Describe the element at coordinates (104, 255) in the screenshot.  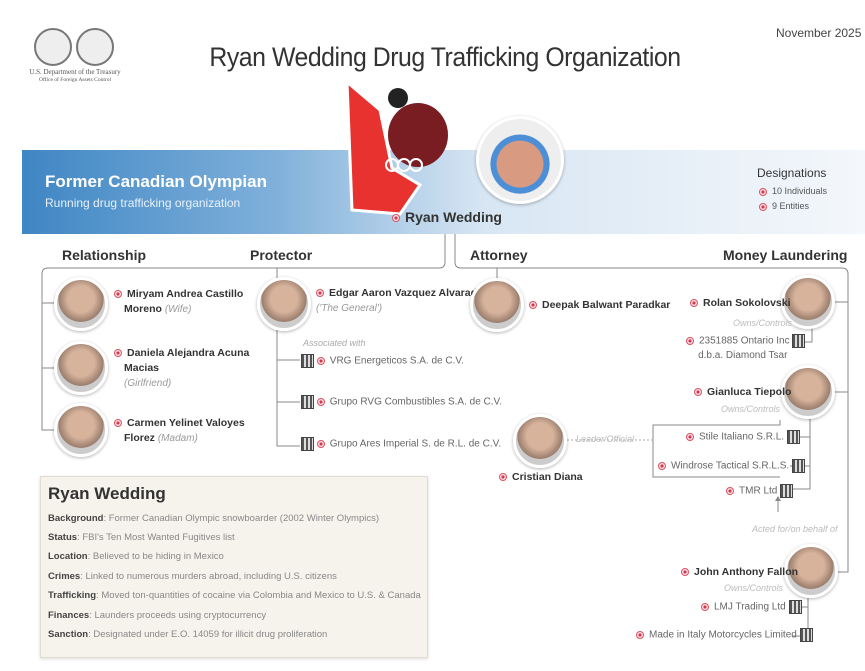
I see `section-relationship: Relationship` at that location.